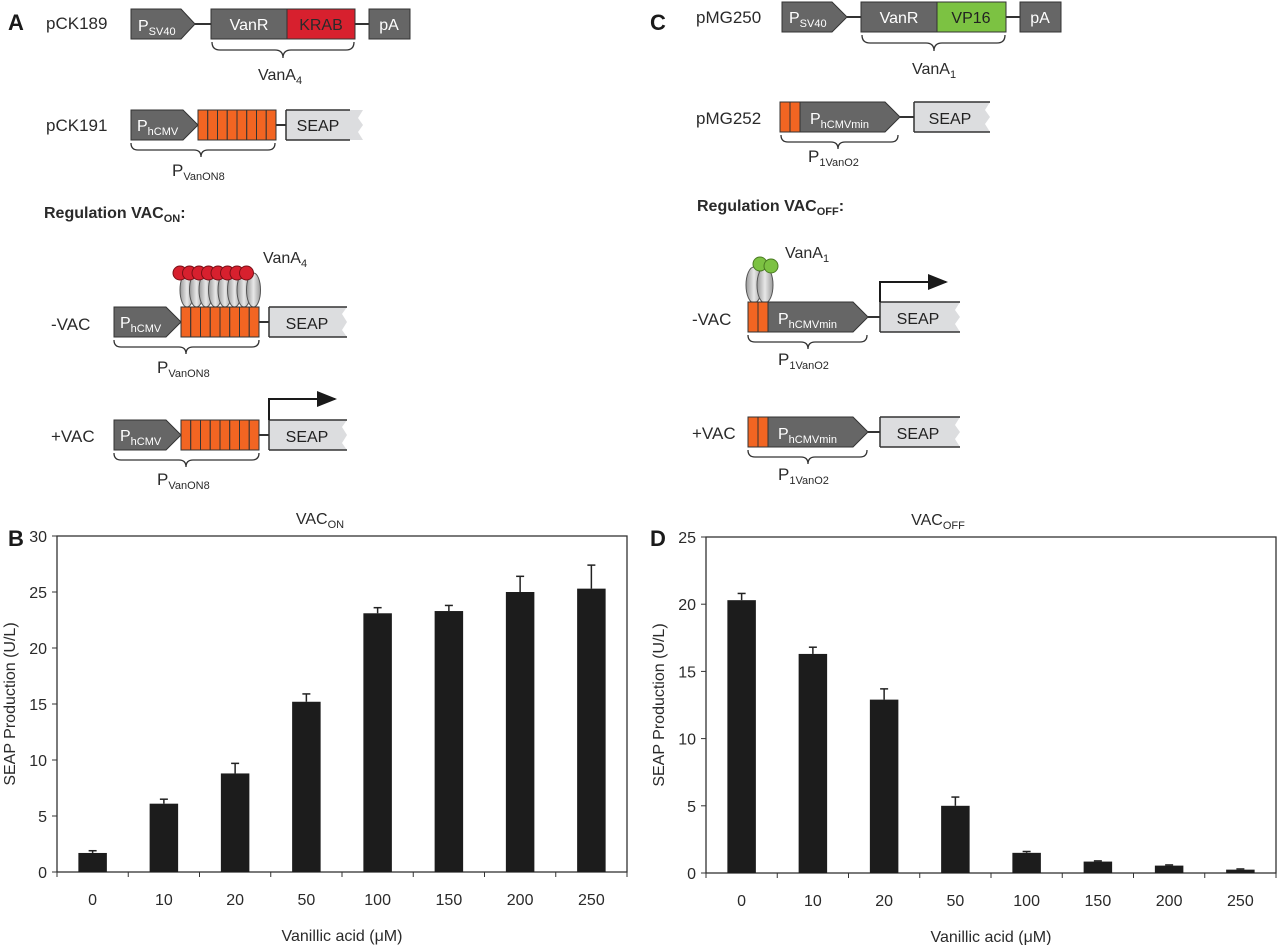 The height and width of the screenshot is (945, 1280). I want to click on promoter-sub: SV40, so click(162, 32).